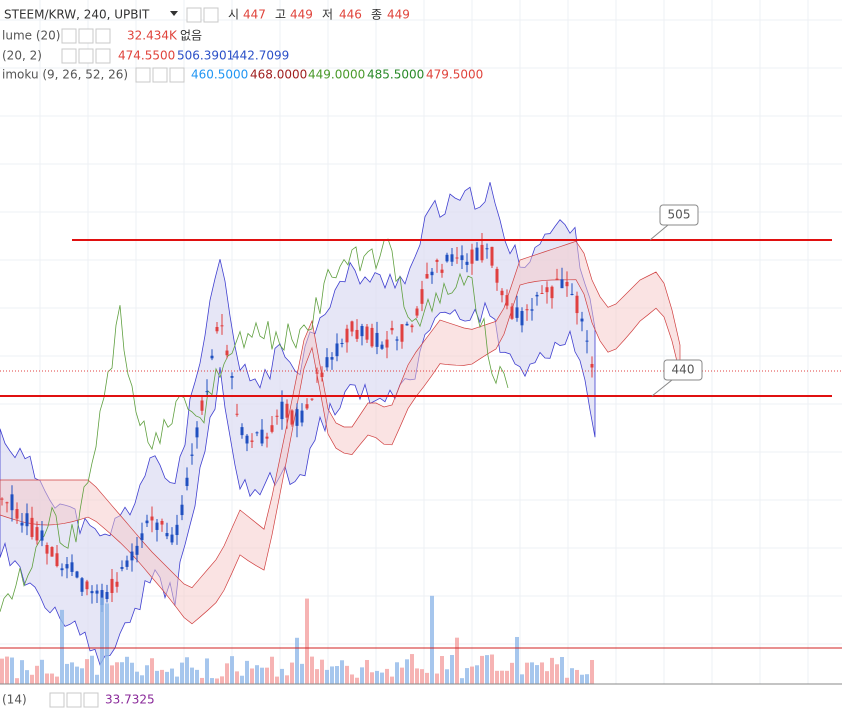 This screenshot has height=710, width=842. I want to click on indicator-name: imoku (9, 26, 52, 26), so click(65, 75).